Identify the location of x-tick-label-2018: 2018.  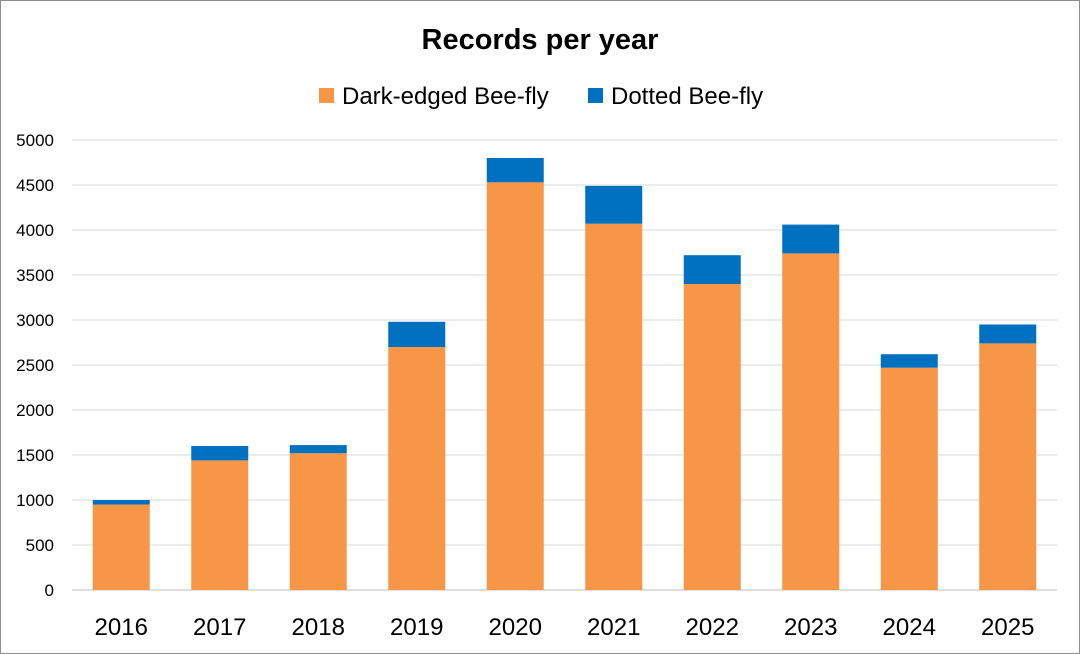
(318, 627).